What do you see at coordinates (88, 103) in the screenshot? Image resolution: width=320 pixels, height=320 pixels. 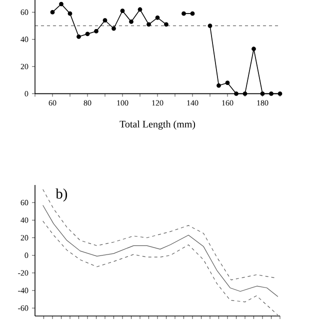 I see `x-tick-label: 80` at bounding box center [88, 103].